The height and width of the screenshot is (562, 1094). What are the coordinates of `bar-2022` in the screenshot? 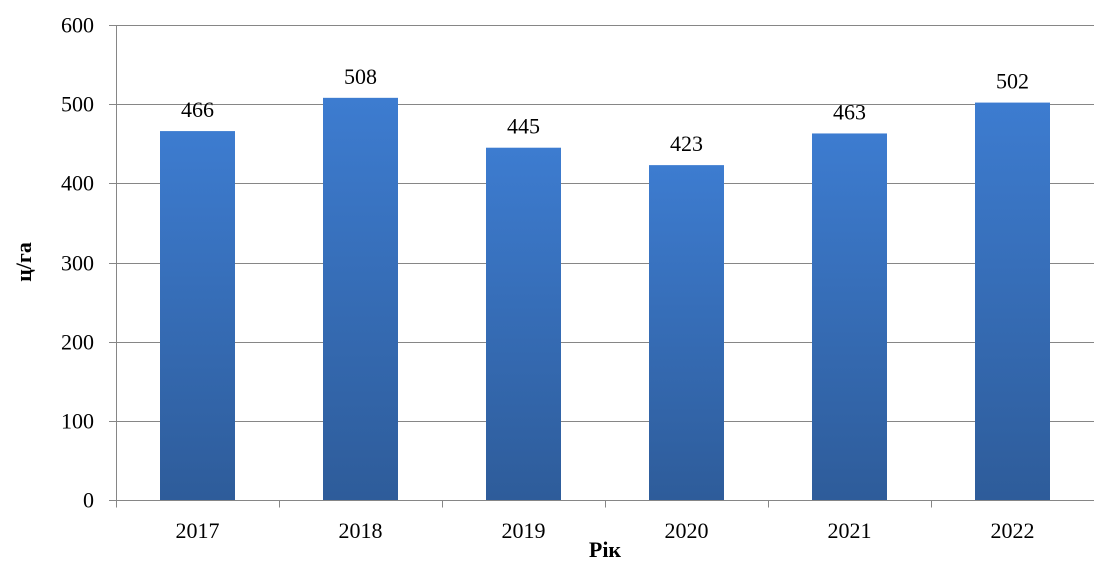 It's located at (1012, 301).